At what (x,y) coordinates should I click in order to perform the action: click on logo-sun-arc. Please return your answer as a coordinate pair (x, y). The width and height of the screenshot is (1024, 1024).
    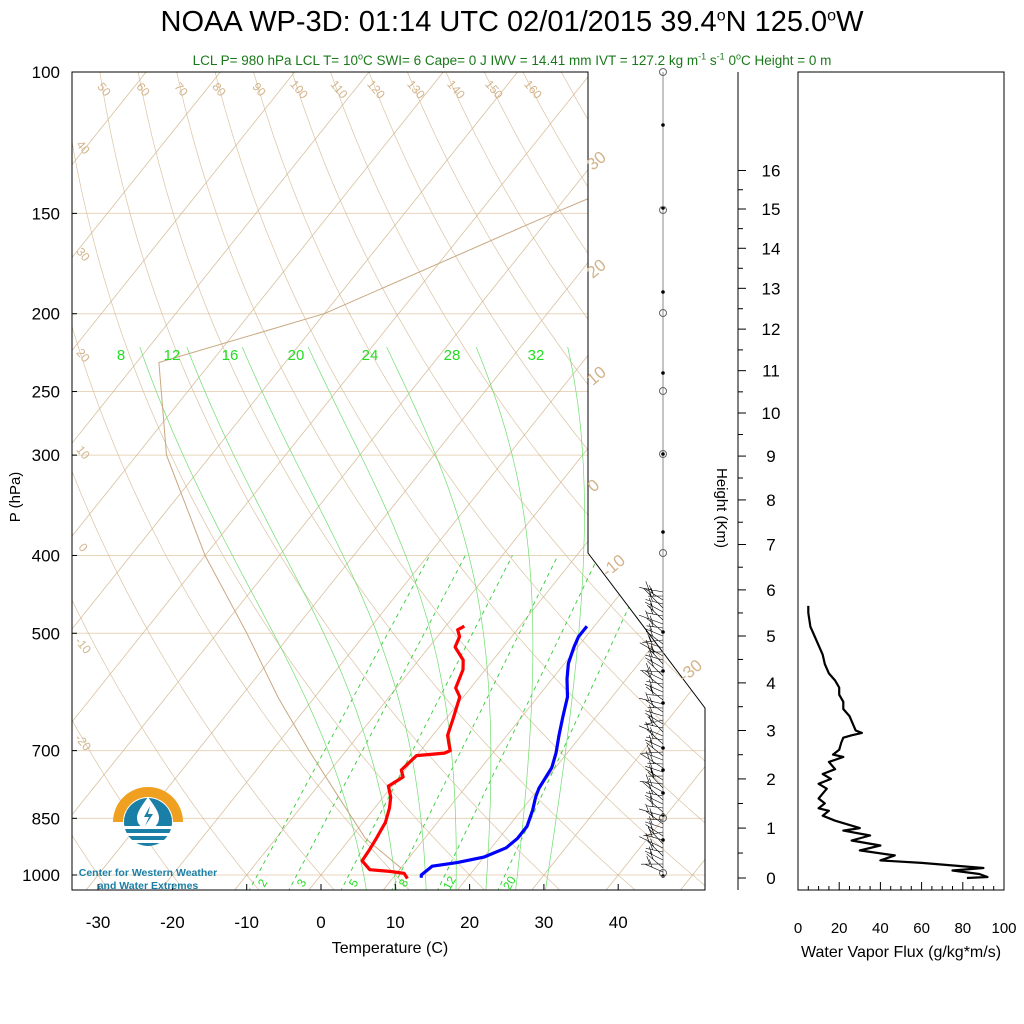
    Looking at the image, I should click on (148, 804).